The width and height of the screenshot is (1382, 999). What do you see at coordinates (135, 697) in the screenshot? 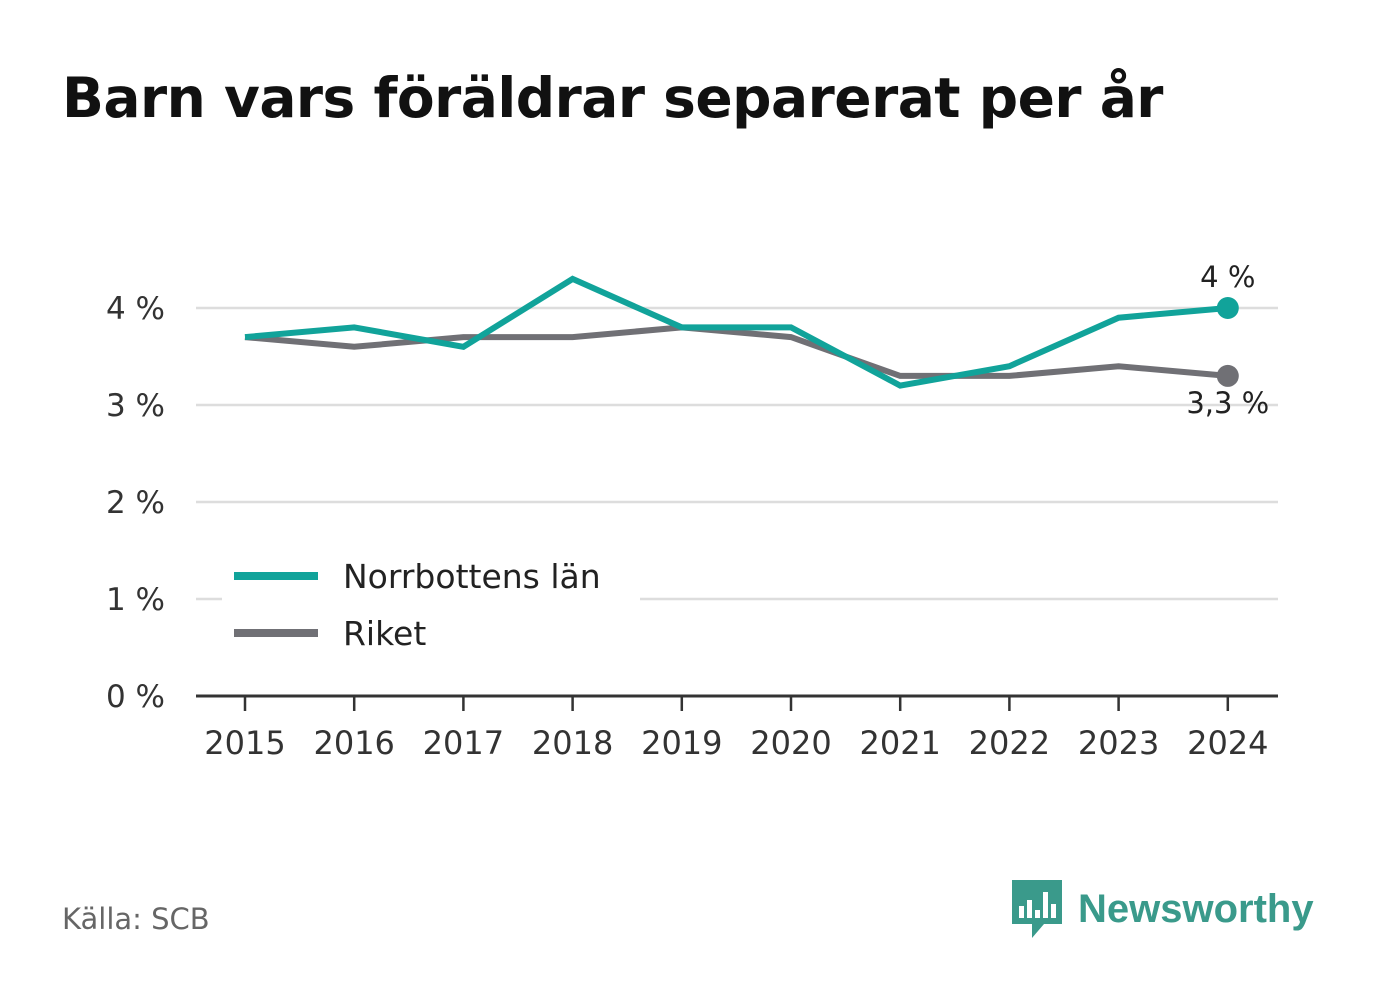
I see `y-tick-label: 0 %` at bounding box center [135, 697].